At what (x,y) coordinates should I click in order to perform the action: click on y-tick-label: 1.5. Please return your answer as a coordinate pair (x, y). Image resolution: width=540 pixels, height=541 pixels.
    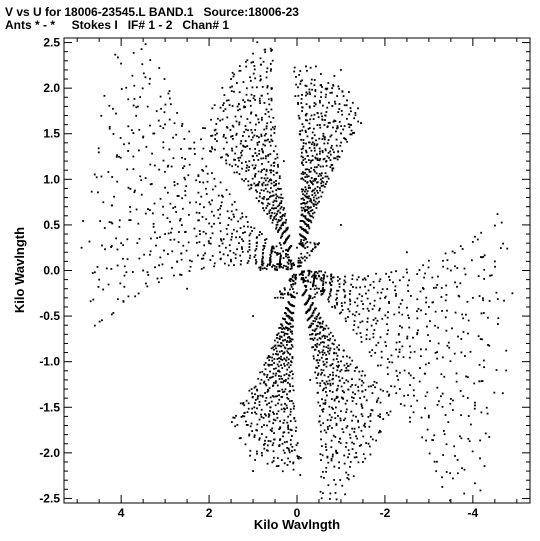
    Looking at the image, I should click on (51, 134).